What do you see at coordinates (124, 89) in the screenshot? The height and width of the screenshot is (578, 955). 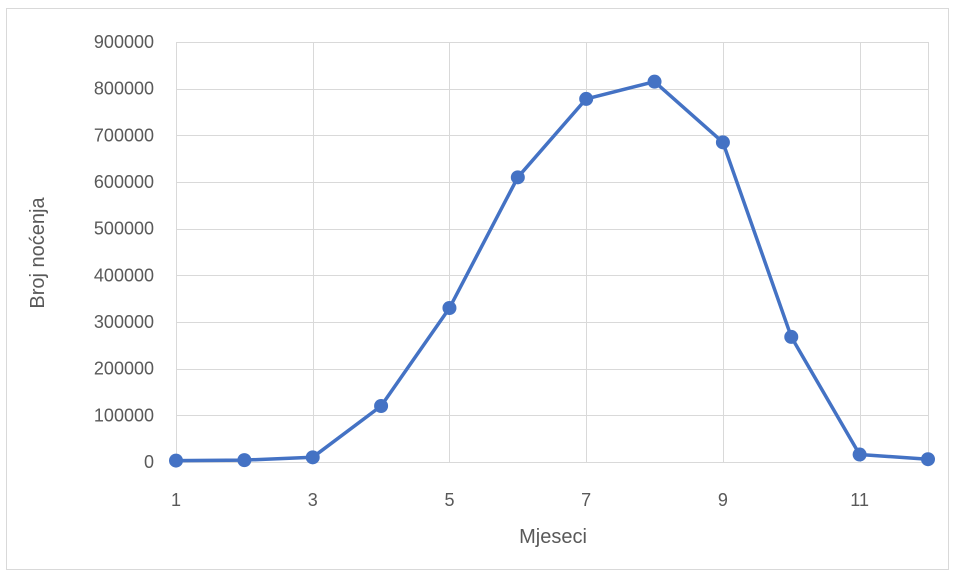 I see `y-tick-label: 800000` at bounding box center [124, 89].